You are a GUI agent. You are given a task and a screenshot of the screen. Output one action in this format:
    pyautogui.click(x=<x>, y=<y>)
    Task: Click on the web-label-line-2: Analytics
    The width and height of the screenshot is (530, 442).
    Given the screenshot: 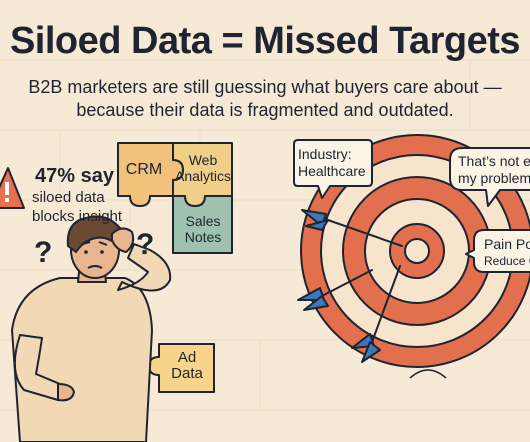 What is the action you would take?
    pyautogui.click(x=203, y=176)
    